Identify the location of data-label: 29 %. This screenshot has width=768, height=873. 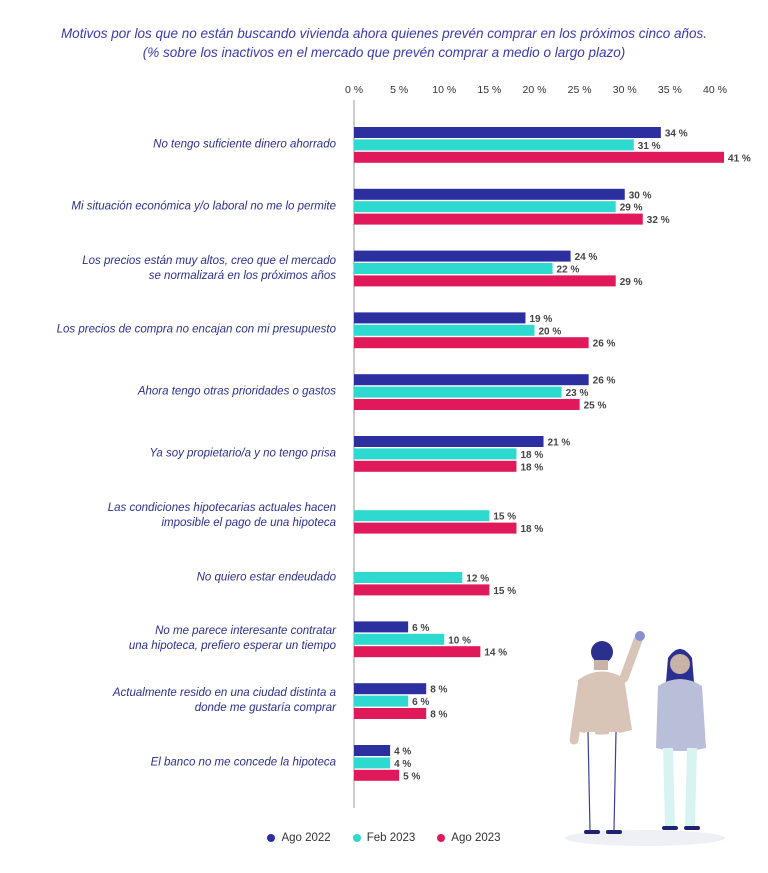
(631, 208).